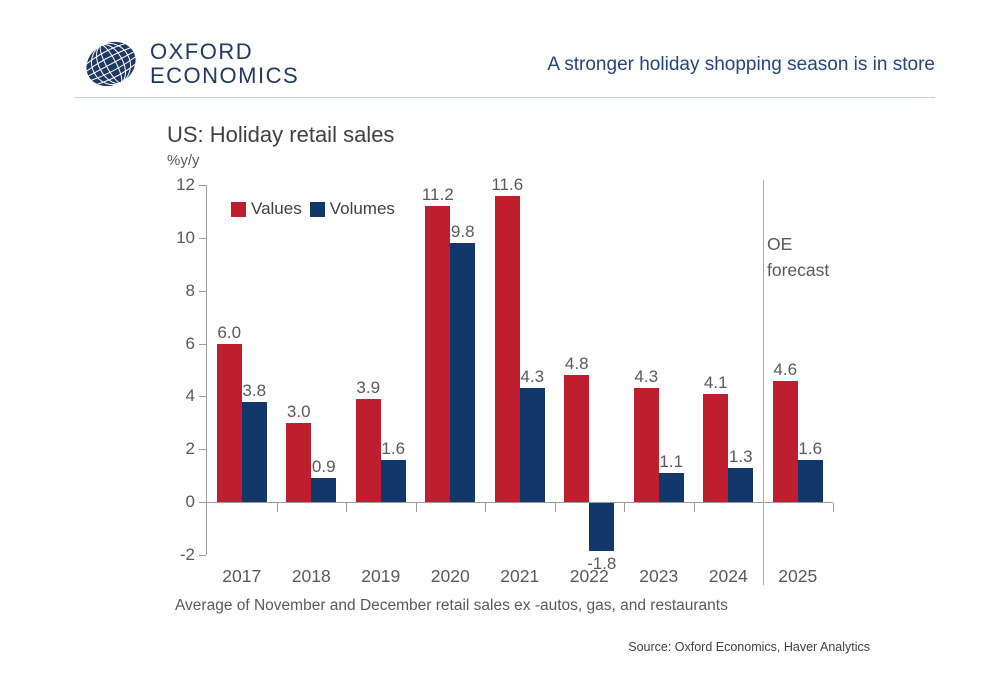 The height and width of the screenshot is (700, 1000). Describe the element at coordinates (190, 449) in the screenshot. I see `y-axis-tick-label: 2` at that location.